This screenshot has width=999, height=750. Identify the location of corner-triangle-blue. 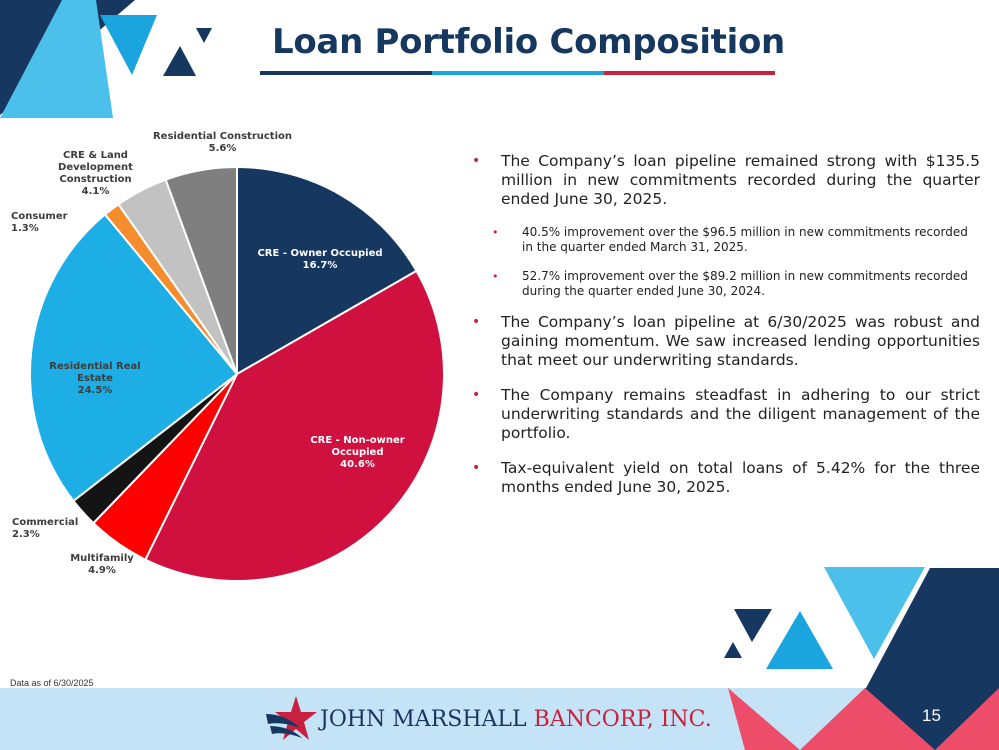
(128, 45).